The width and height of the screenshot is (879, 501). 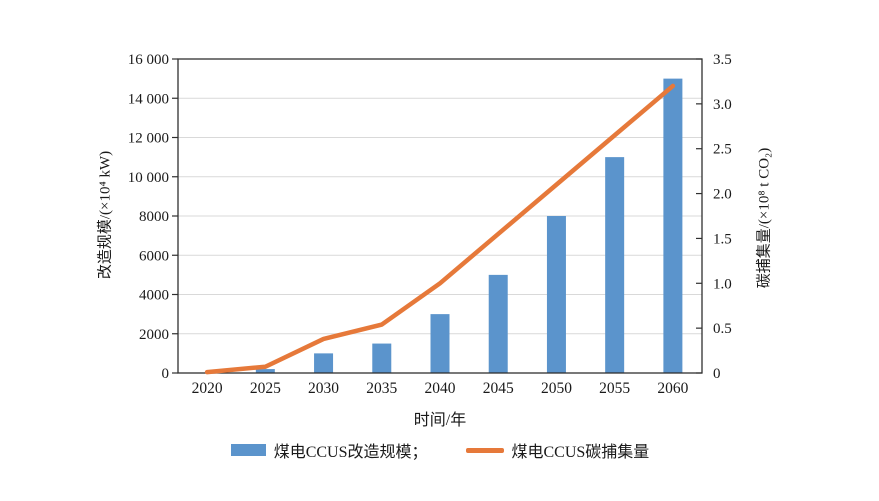 I want to click on svg-text: 2060, so click(x=672, y=388).